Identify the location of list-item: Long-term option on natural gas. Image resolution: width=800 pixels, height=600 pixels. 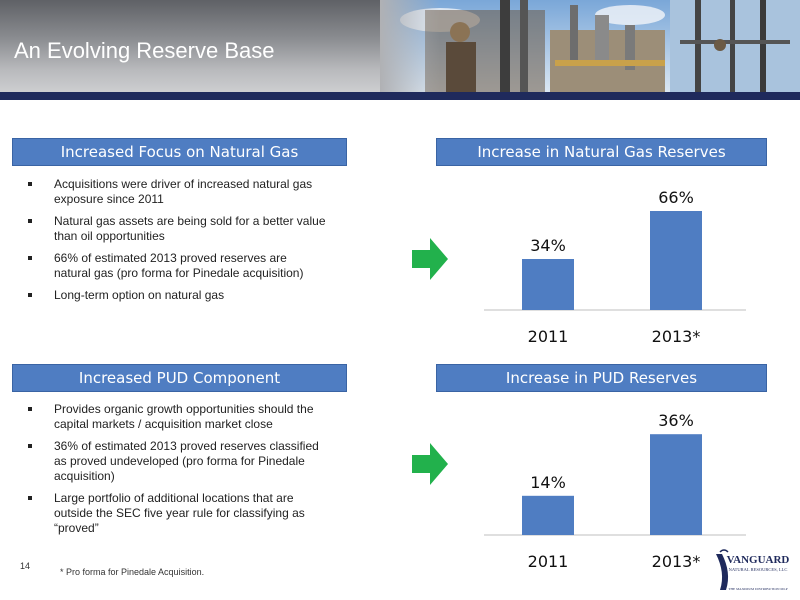
(176, 295).